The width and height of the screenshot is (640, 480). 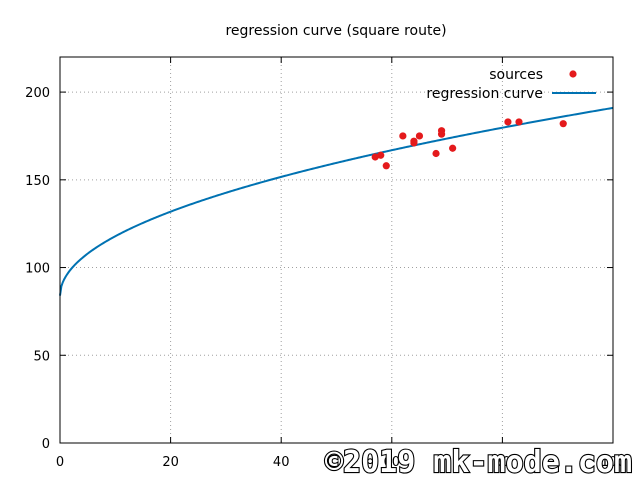 What do you see at coordinates (37, 269) in the screenshot?
I see `y-tick-label: 100` at bounding box center [37, 269].